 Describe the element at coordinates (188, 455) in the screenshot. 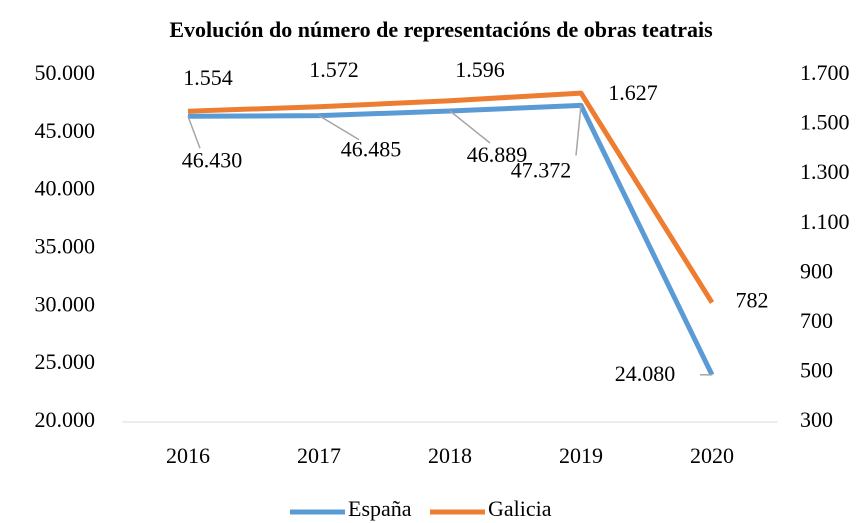

I see `x-tick-label: 2016` at that location.